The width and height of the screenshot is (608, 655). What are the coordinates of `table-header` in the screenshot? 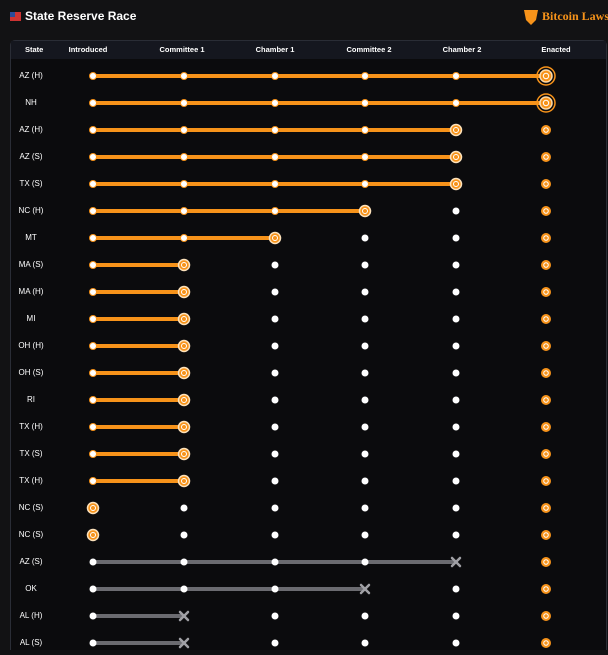 It's located at (308, 50).